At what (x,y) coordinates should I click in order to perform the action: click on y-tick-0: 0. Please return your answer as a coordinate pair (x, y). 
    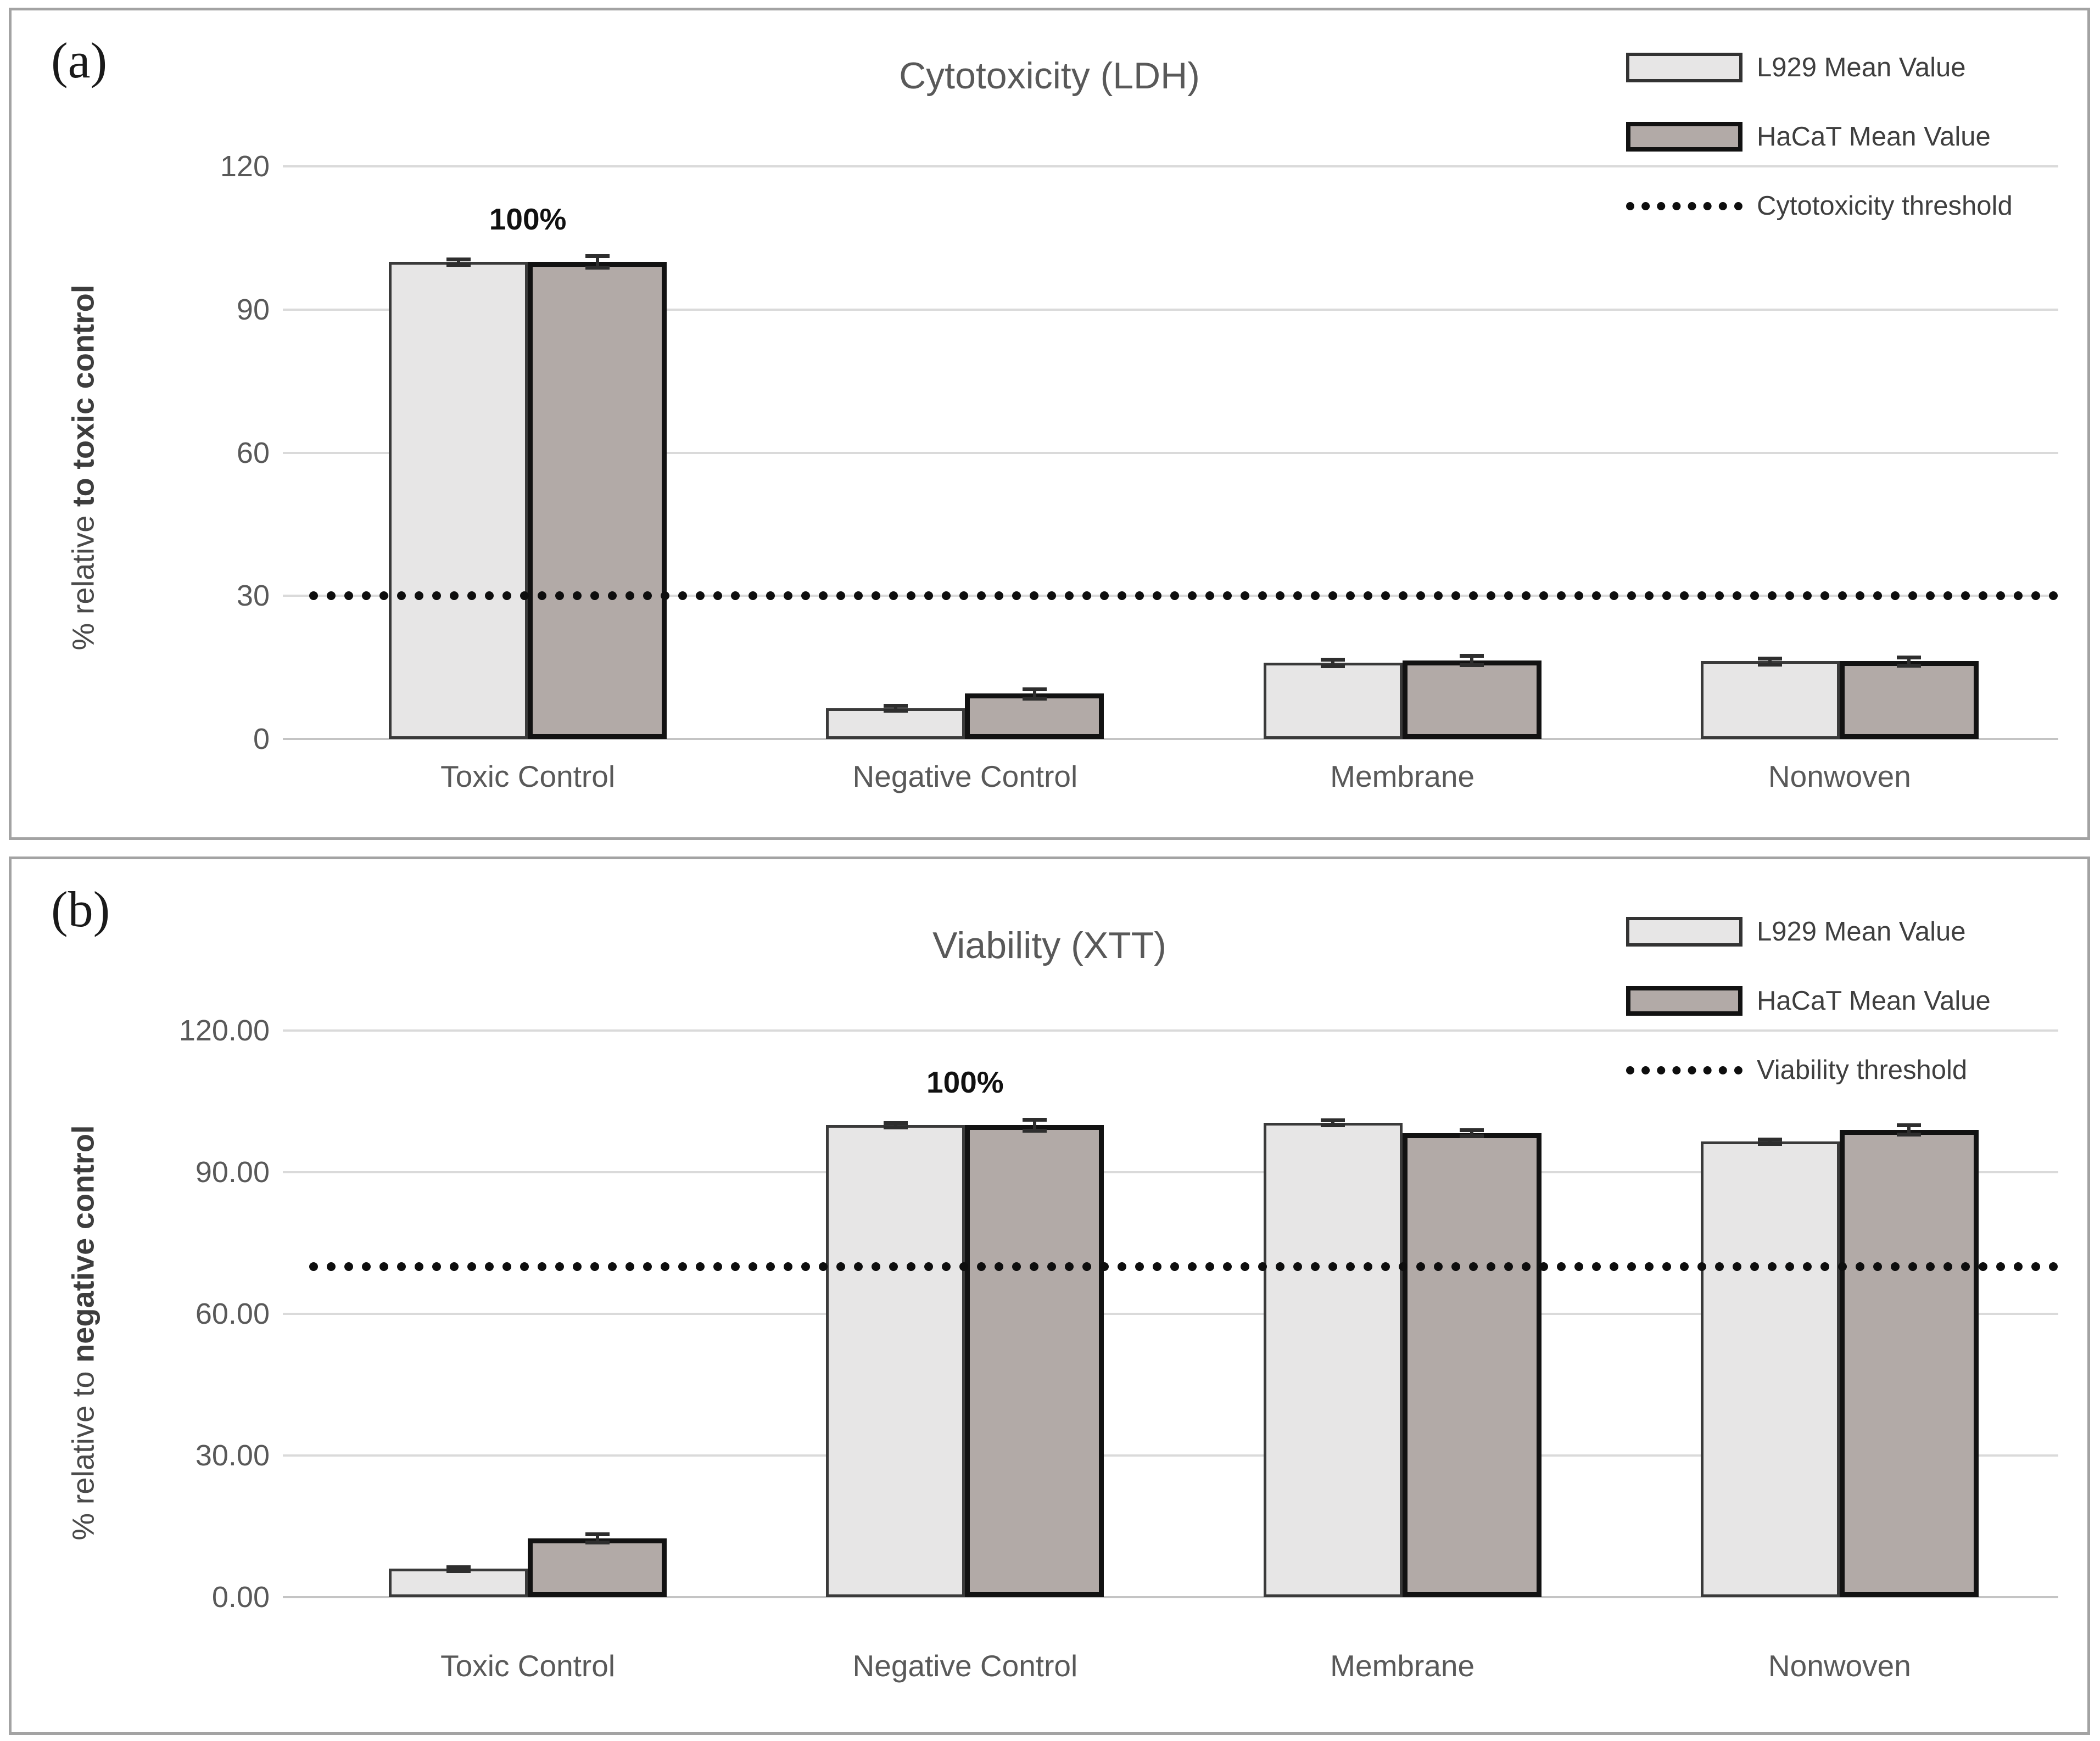
    Looking at the image, I should click on (261, 739).